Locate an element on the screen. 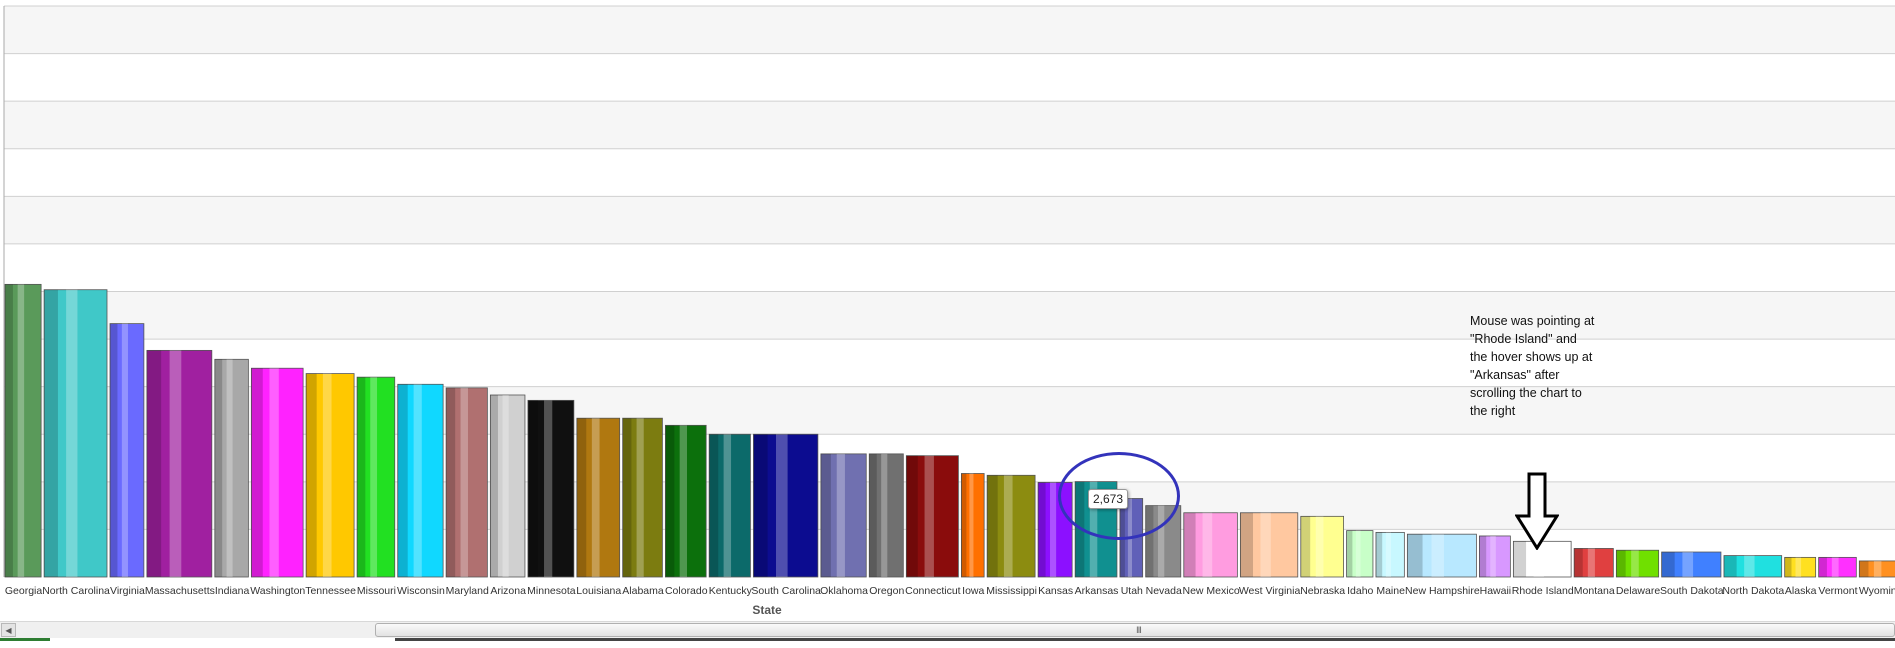  x-tick-label: Colorado is located at coordinates (686, 591).